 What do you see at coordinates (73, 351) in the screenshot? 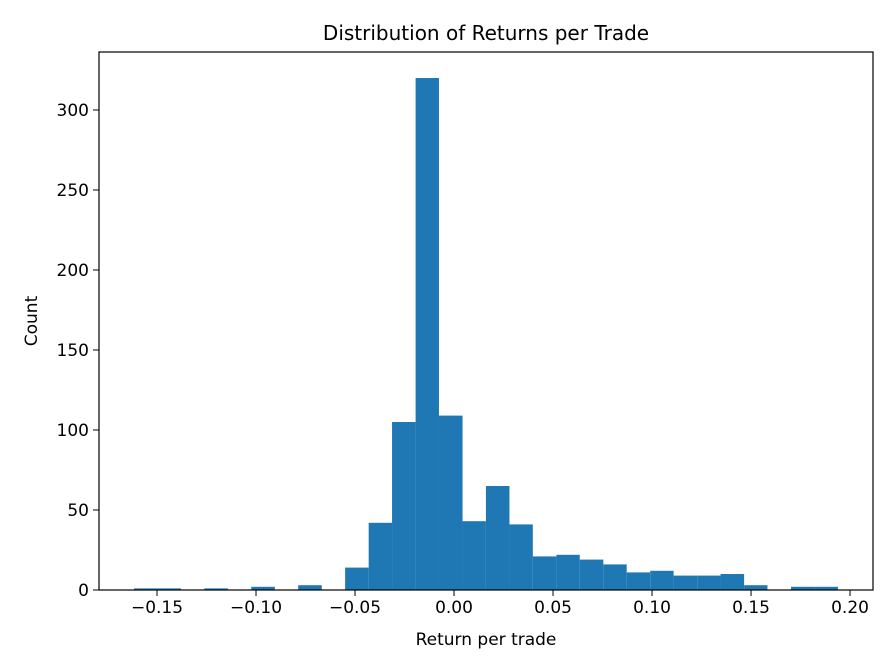
I see `y-tick-label: 150` at bounding box center [73, 351].